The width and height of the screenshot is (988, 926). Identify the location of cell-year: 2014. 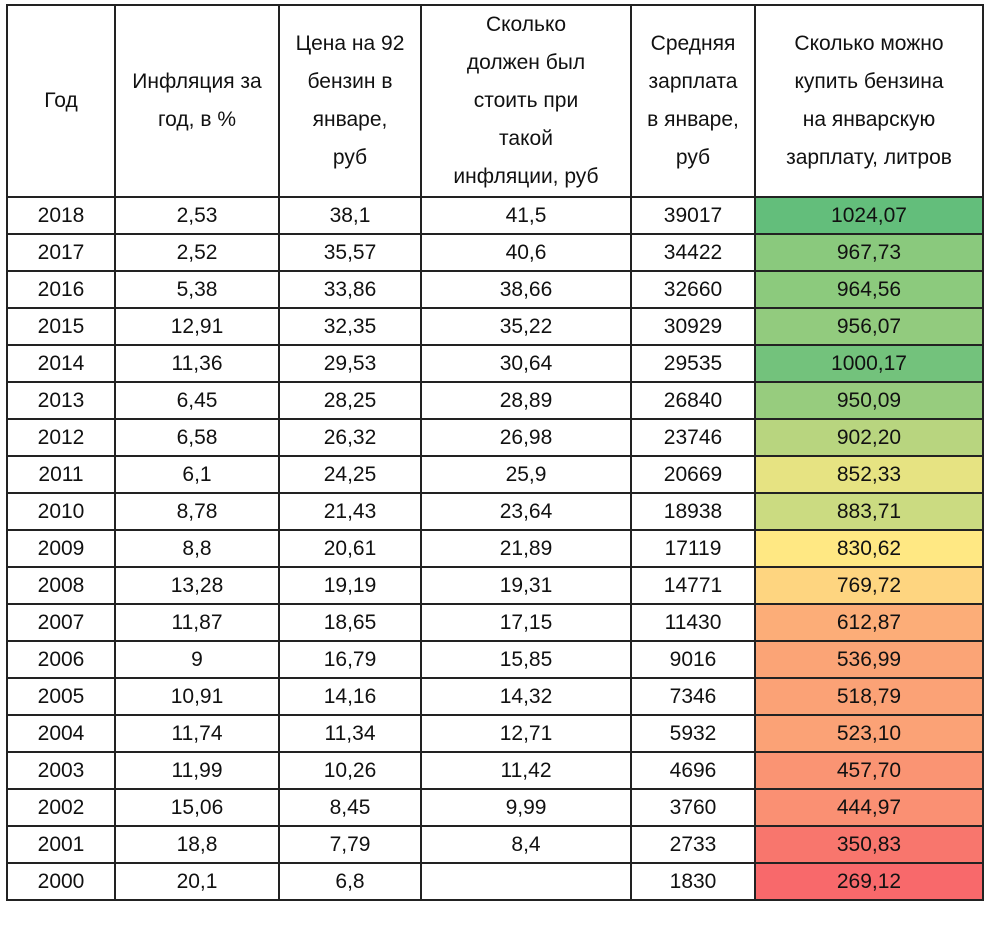
(61, 363).